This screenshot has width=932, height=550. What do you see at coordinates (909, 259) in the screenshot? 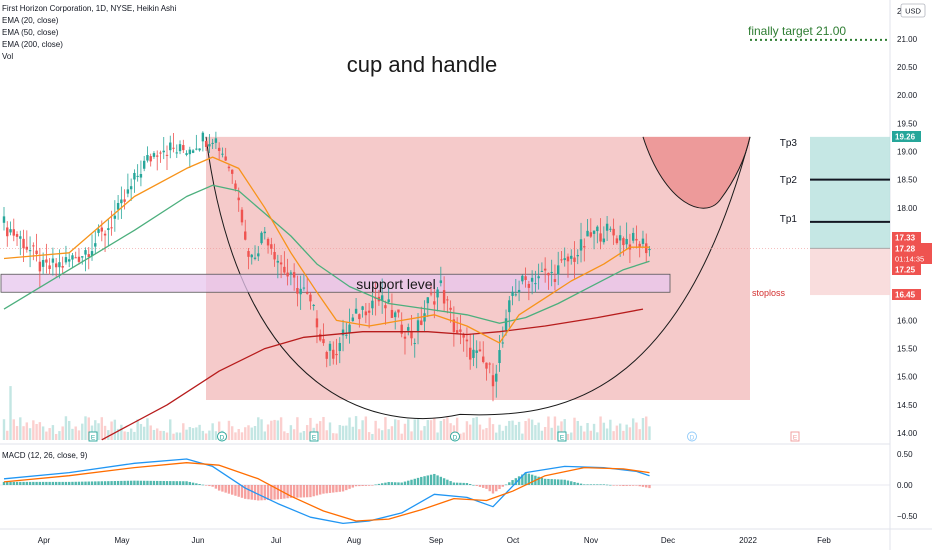
I see `price-tag-countdown-text: 01:14:35` at bounding box center [909, 259].